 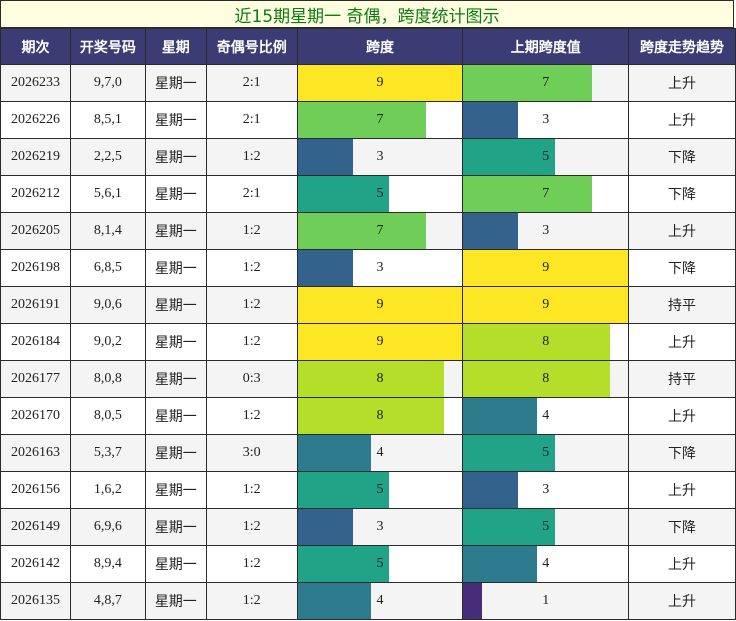 What do you see at coordinates (682, 46) in the screenshot?
I see `header-trend: 跨度走势趋势` at bounding box center [682, 46].